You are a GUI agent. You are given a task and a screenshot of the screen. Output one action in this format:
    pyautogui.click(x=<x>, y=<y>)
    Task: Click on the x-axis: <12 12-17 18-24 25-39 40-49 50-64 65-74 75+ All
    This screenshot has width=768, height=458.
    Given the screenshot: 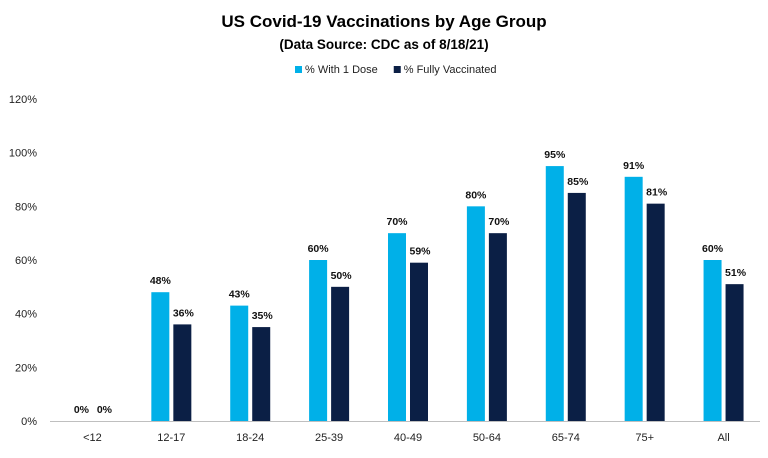 What is the action you would take?
    pyautogui.click(x=405, y=432)
    